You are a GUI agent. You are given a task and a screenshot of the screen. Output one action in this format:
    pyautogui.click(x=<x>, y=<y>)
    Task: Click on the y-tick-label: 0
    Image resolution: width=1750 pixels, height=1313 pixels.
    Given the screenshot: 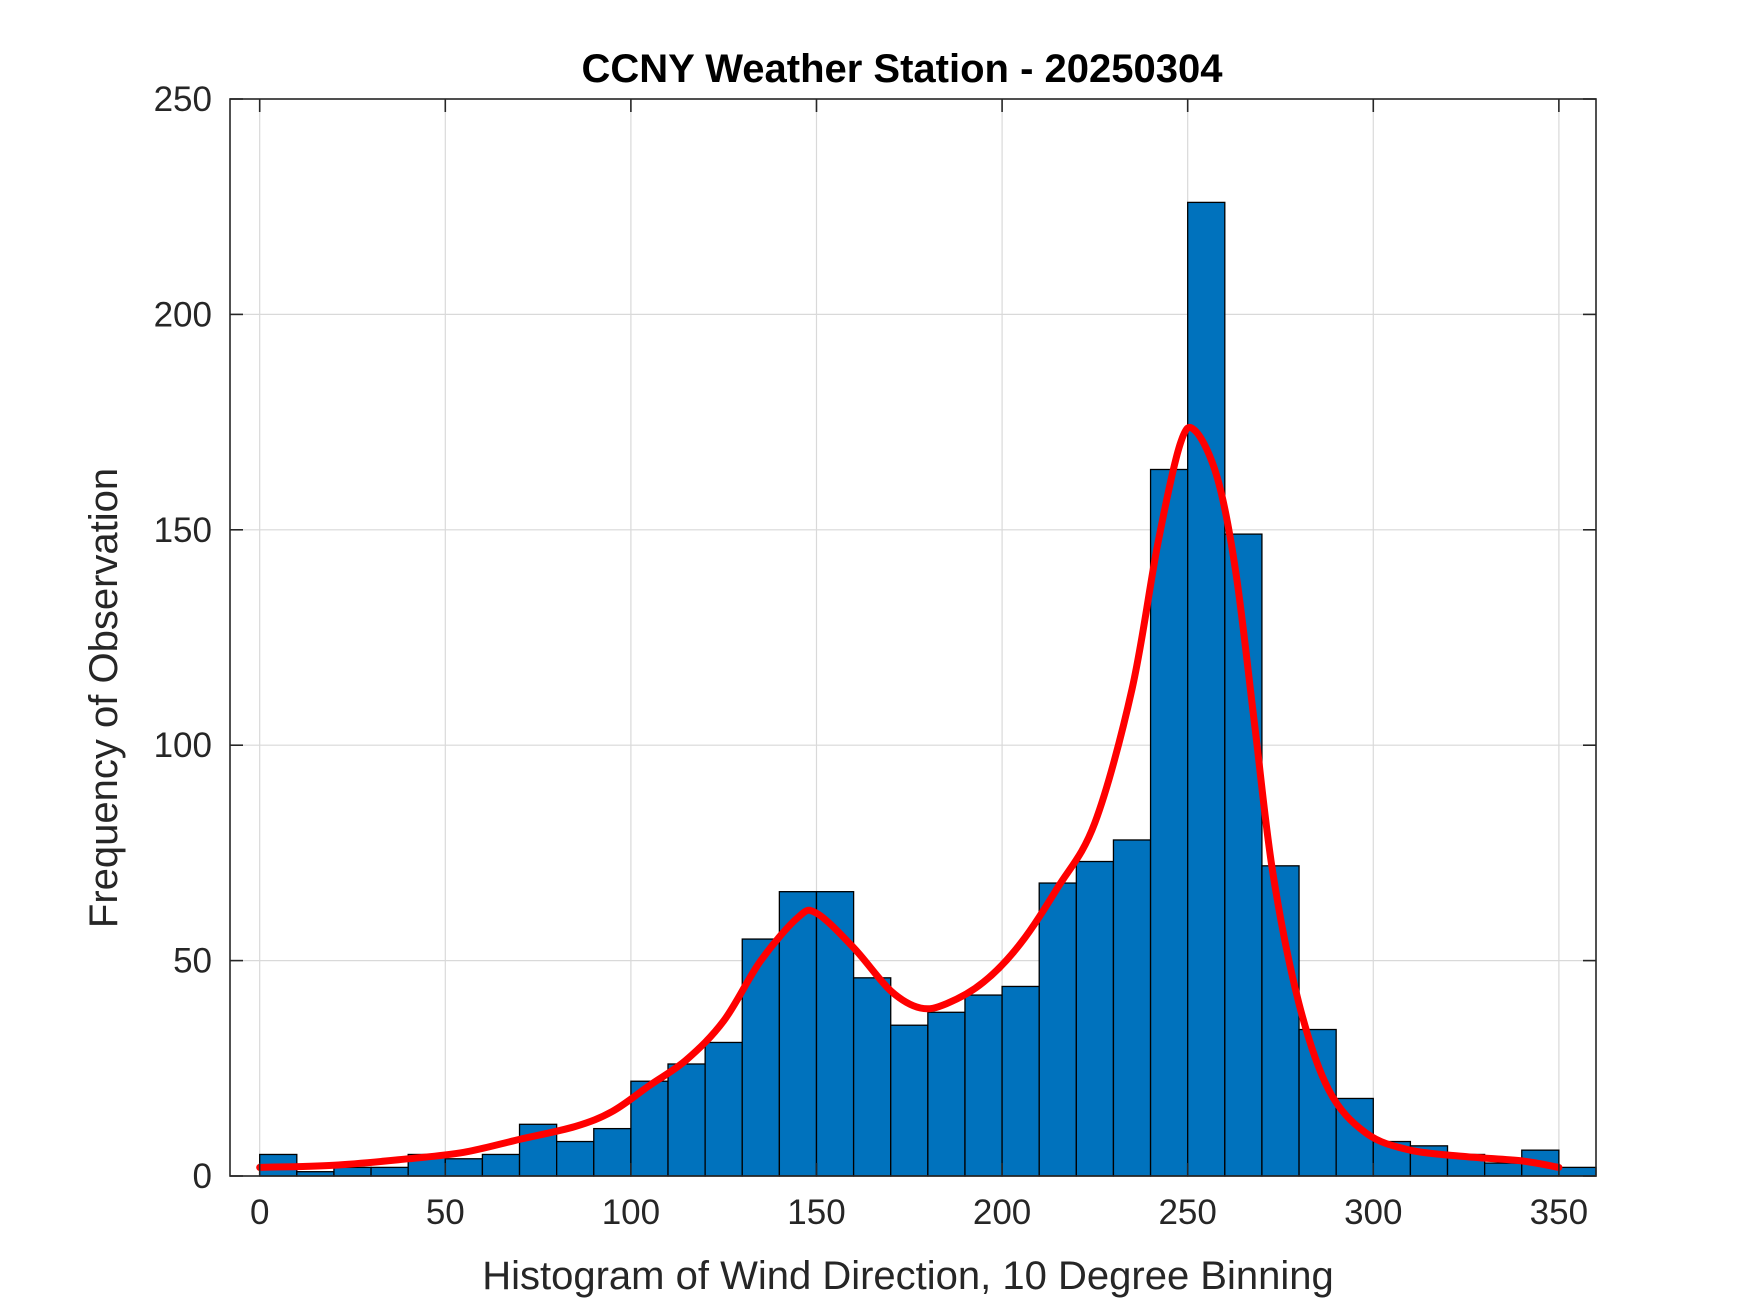 What is the action you would take?
    pyautogui.click(x=202, y=1176)
    